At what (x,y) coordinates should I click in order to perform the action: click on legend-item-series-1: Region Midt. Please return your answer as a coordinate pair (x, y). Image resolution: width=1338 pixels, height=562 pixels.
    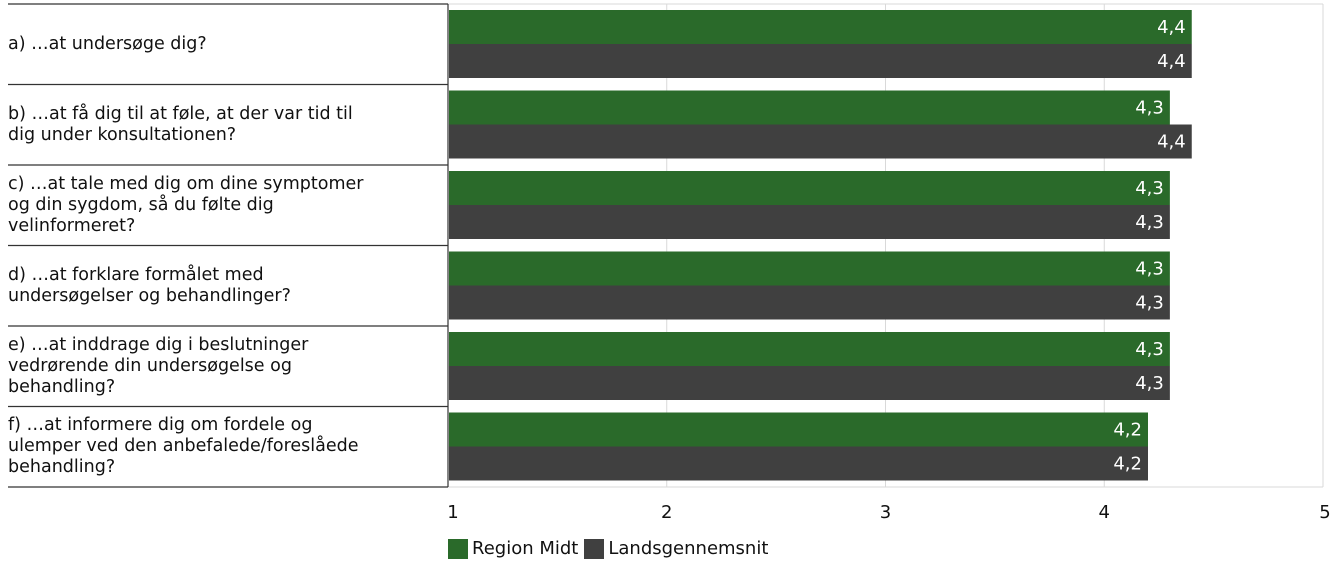
    Looking at the image, I should click on (513, 549).